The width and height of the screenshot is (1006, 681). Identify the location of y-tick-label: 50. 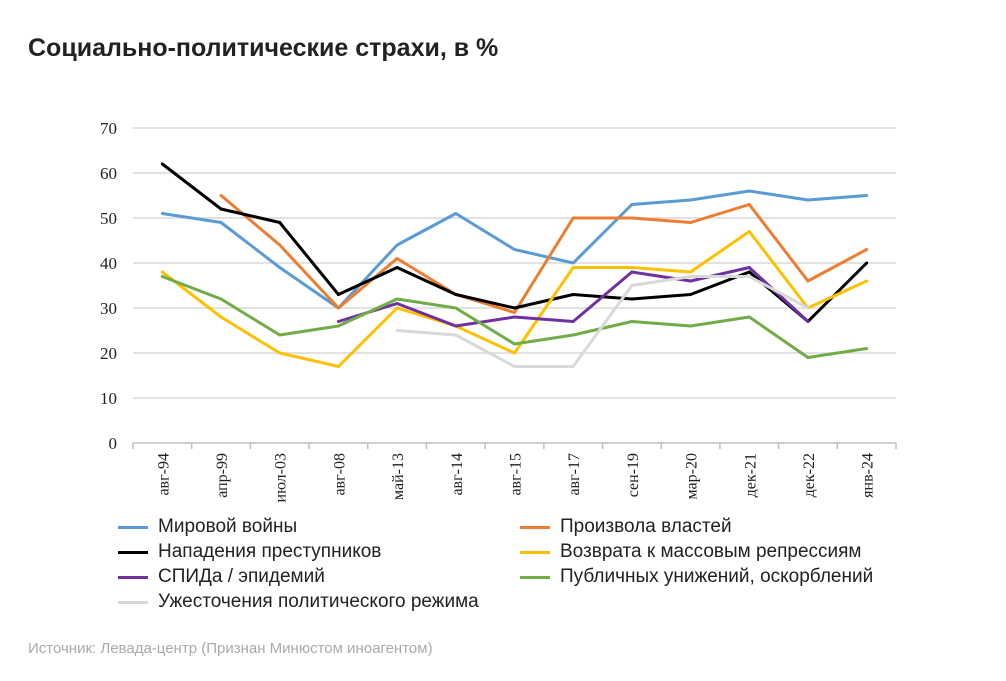
(108, 218).